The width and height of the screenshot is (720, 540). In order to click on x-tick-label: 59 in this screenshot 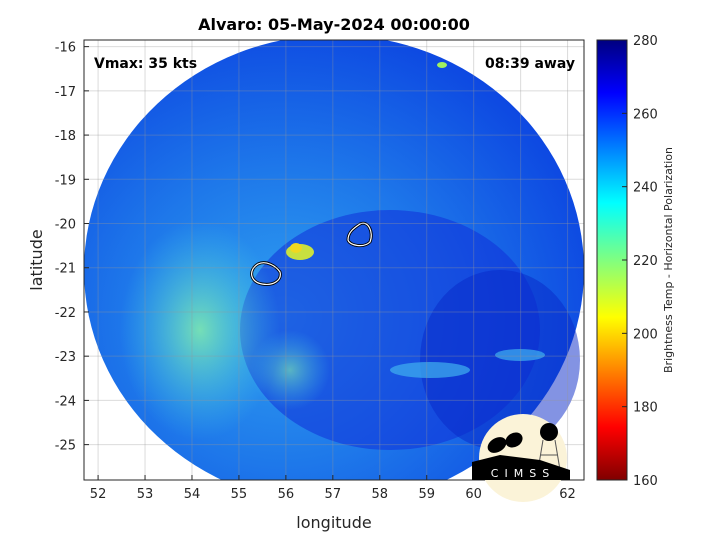, I will do `click(426, 494)`.